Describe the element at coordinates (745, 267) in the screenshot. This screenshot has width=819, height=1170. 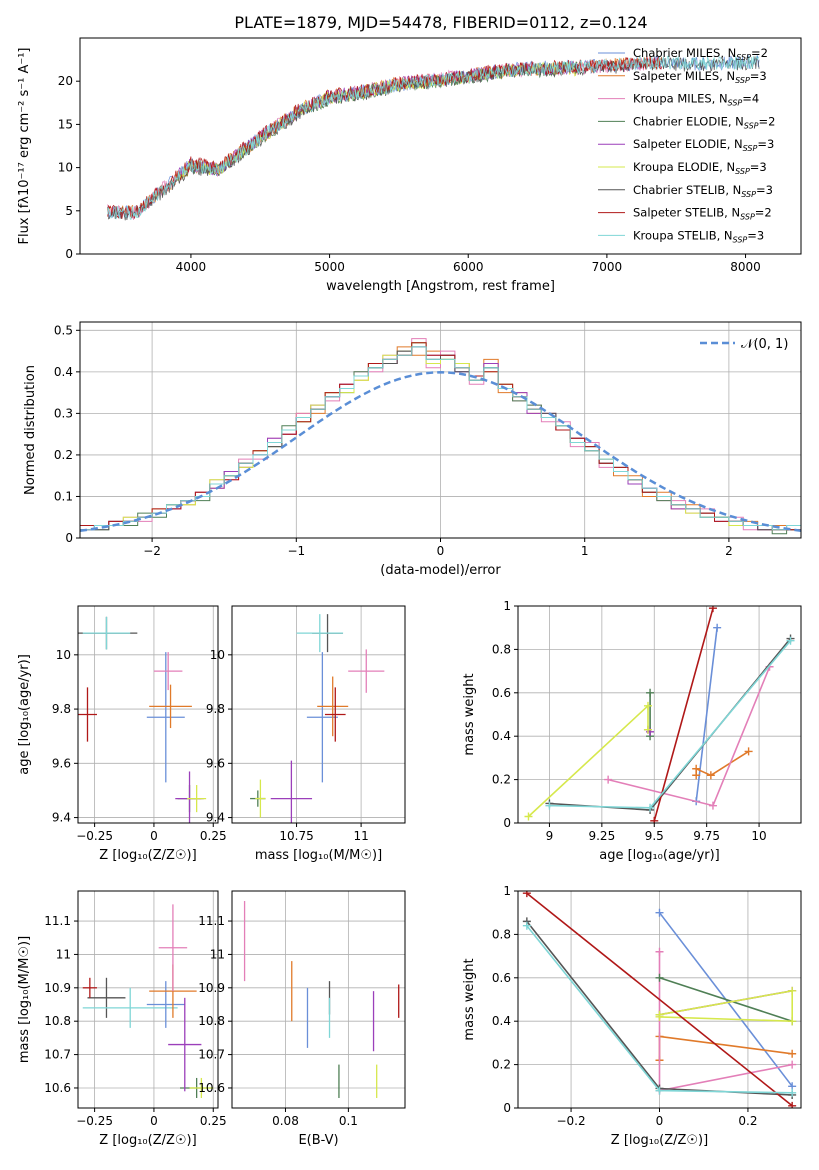
I see `x-tick-label: 8000` at that location.